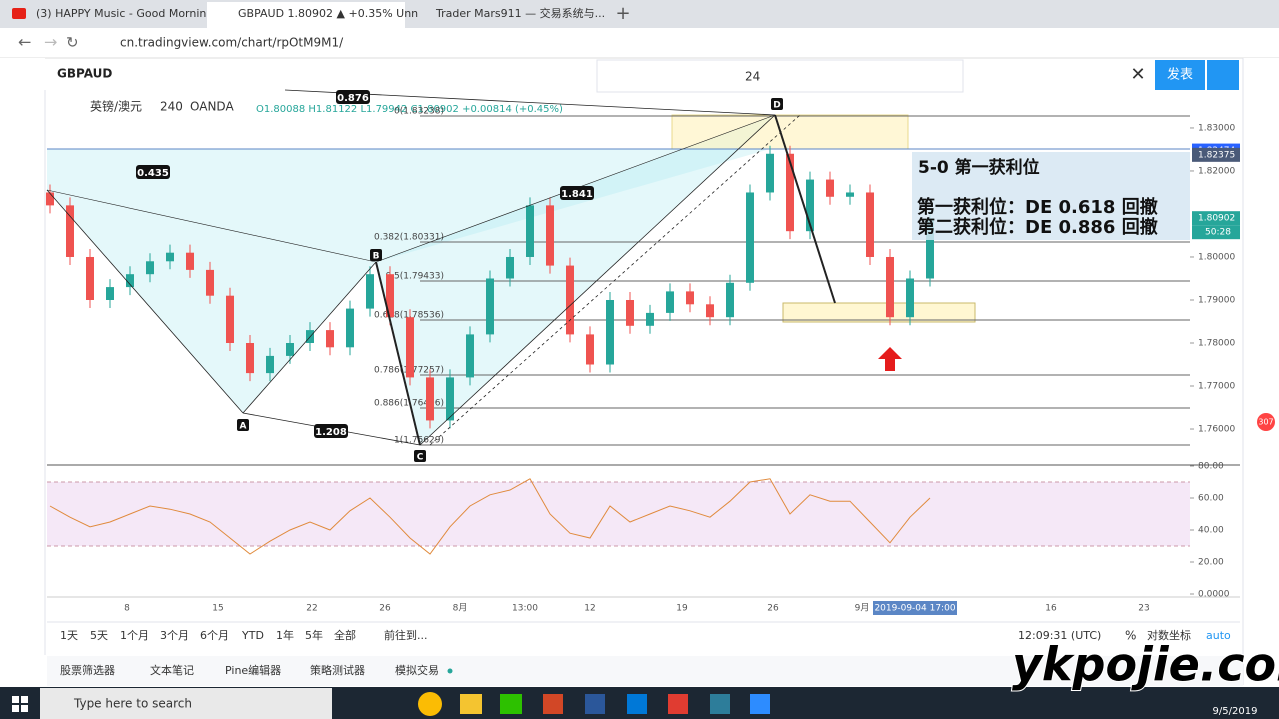  What do you see at coordinates (1216, 154) in the screenshot?
I see `price-tag` at bounding box center [1216, 154].